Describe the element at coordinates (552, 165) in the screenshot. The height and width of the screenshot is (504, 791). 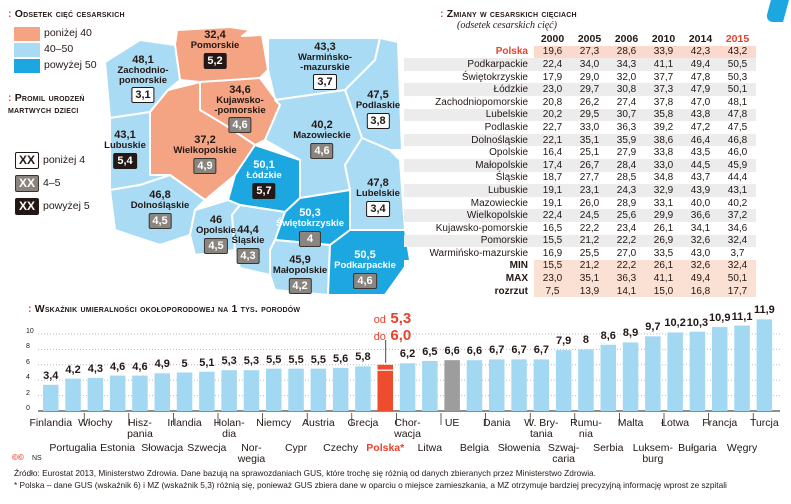
I see `value-cell: 17,4` at that location.